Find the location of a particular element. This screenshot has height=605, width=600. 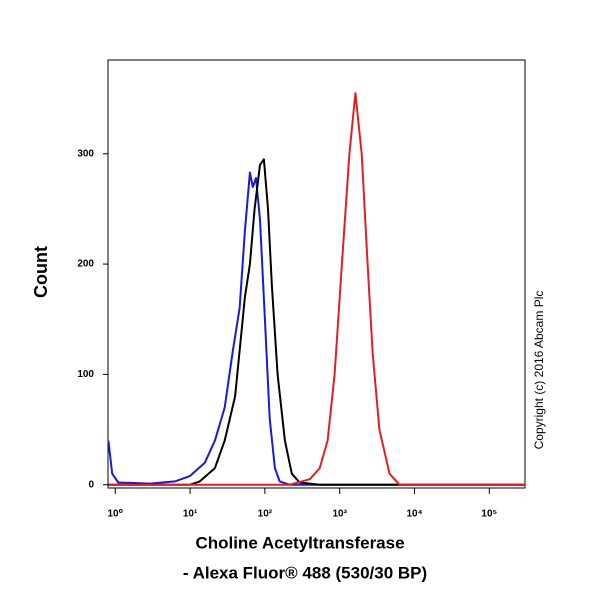

x-axis-label: - Alexa Fluor® 488 (530/30 BP) is located at coordinates (305, 572).